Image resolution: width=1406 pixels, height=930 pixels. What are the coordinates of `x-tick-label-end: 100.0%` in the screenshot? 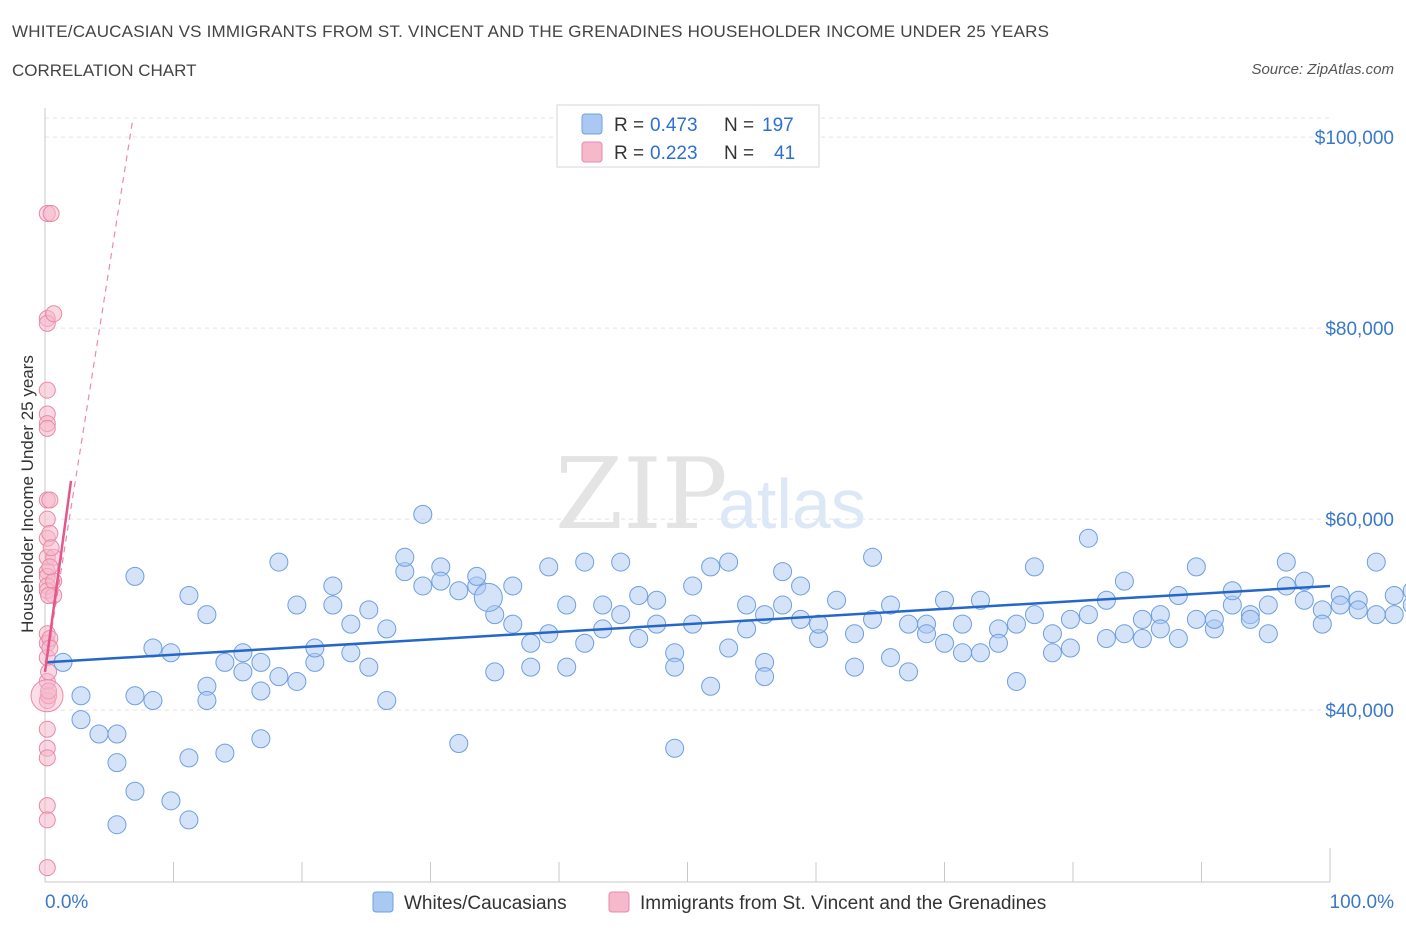 It's located at (1362, 902).